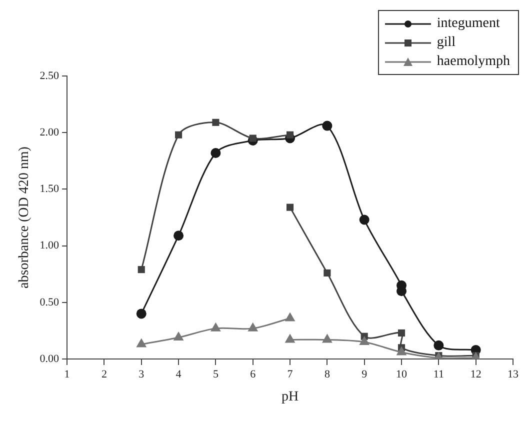 The height and width of the screenshot is (421, 531). What do you see at coordinates (141, 374) in the screenshot?
I see `x-tick-label: 3` at bounding box center [141, 374].